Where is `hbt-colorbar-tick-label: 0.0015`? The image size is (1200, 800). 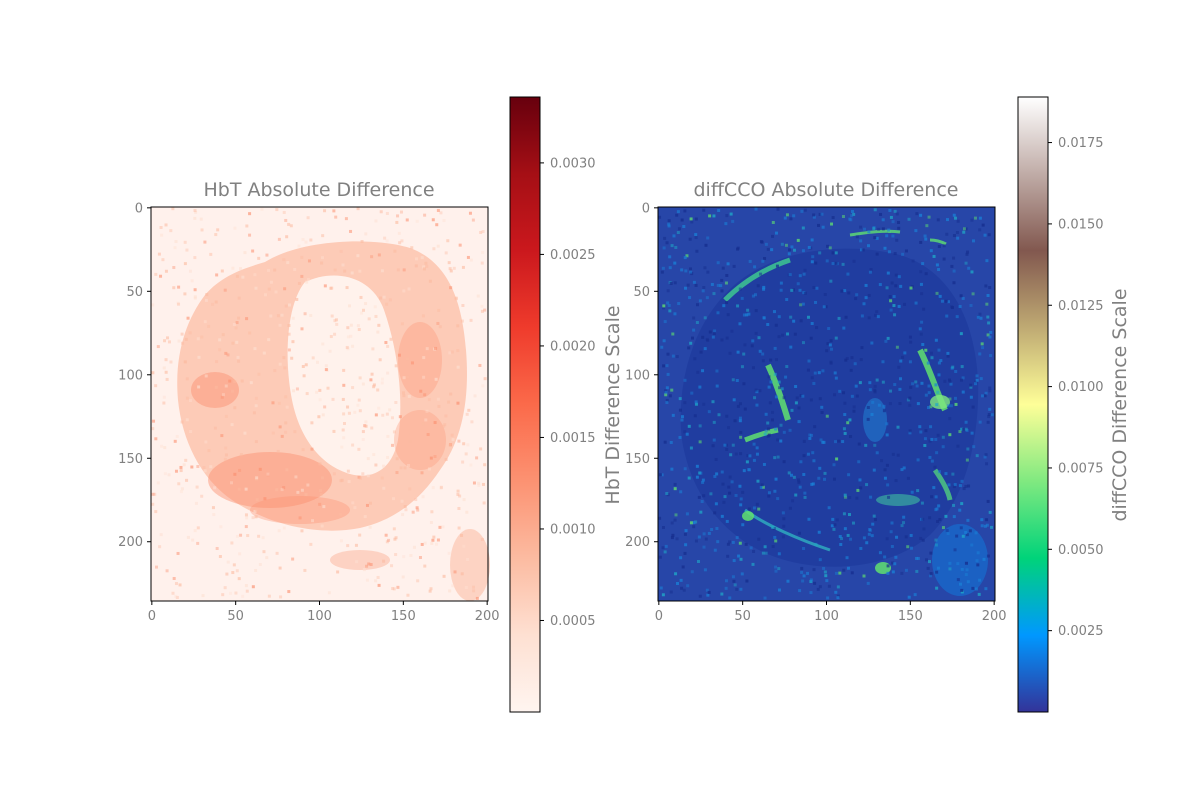
hbt-colorbar-tick-label: 0.0015 is located at coordinates (573, 438).